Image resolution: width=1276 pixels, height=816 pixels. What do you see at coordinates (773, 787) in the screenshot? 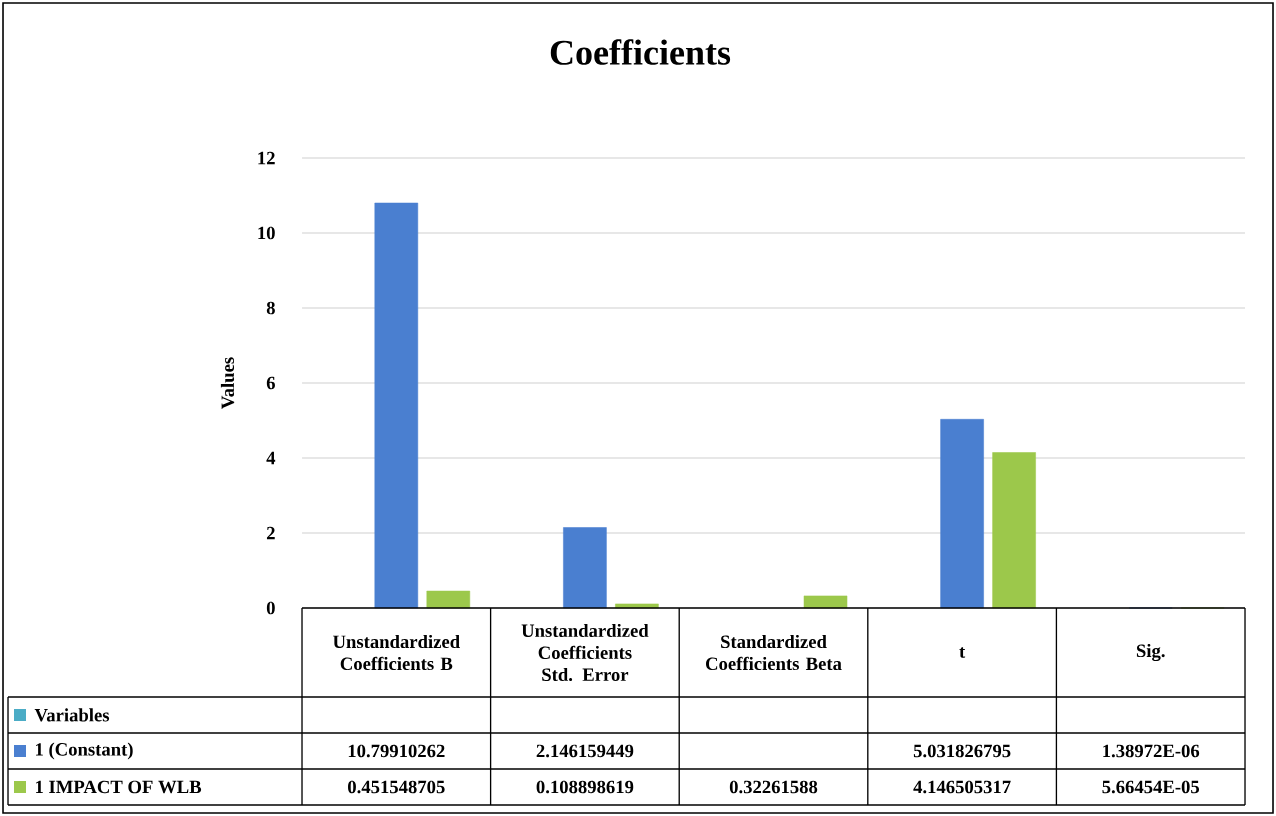
I see `data-label: 0.32261588` at bounding box center [773, 787].